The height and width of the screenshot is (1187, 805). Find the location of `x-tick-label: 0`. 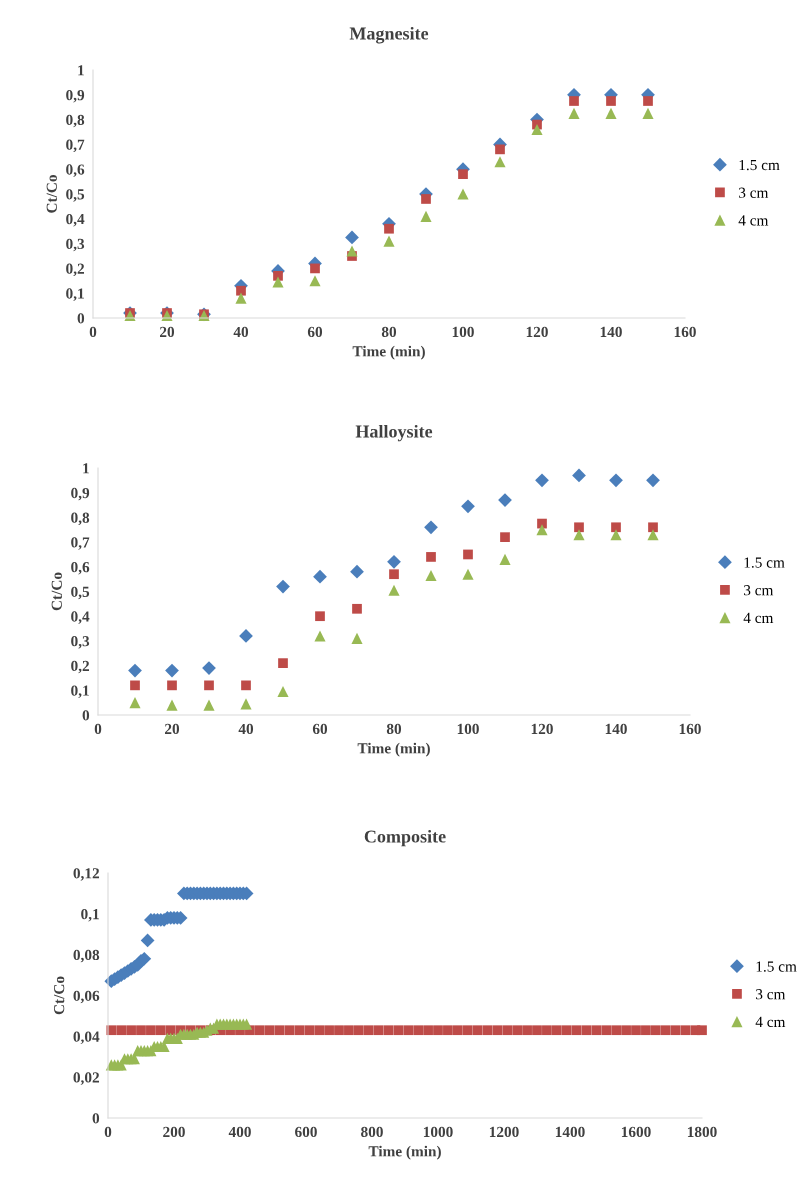

x-tick-label: 0 is located at coordinates (108, 1132).